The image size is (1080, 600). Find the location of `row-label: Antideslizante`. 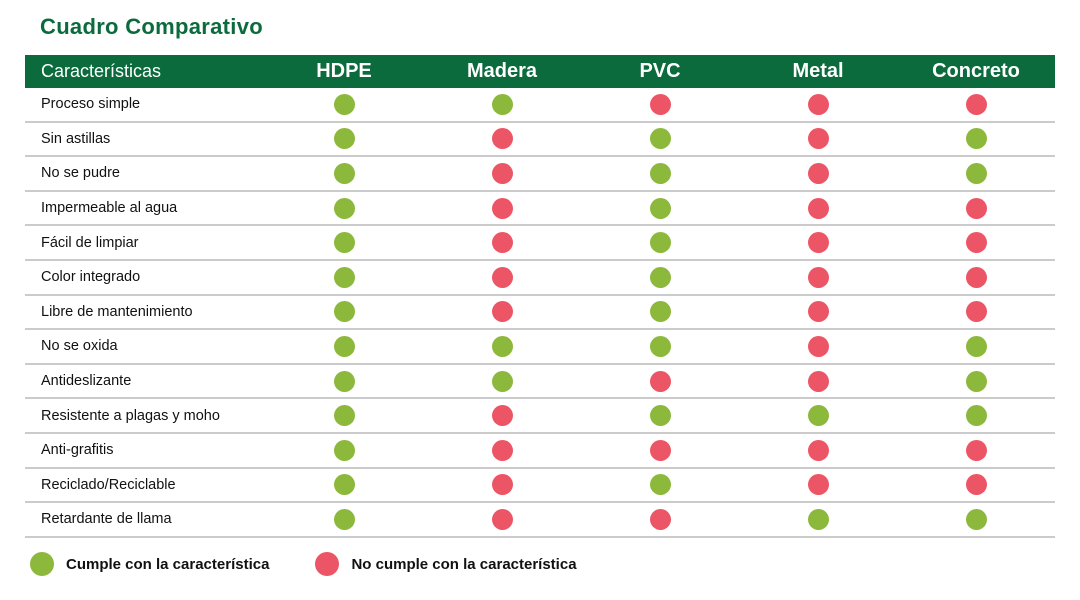

row-label: Antideslizante is located at coordinates (86, 381).